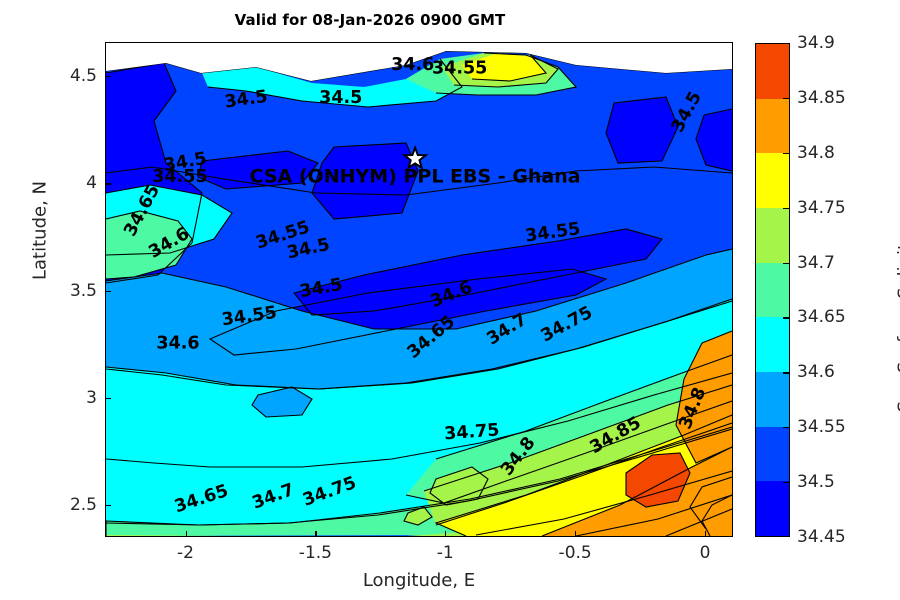  Describe the element at coordinates (340, 98) in the screenshot. I see `contour-label: 34.5` at that location.